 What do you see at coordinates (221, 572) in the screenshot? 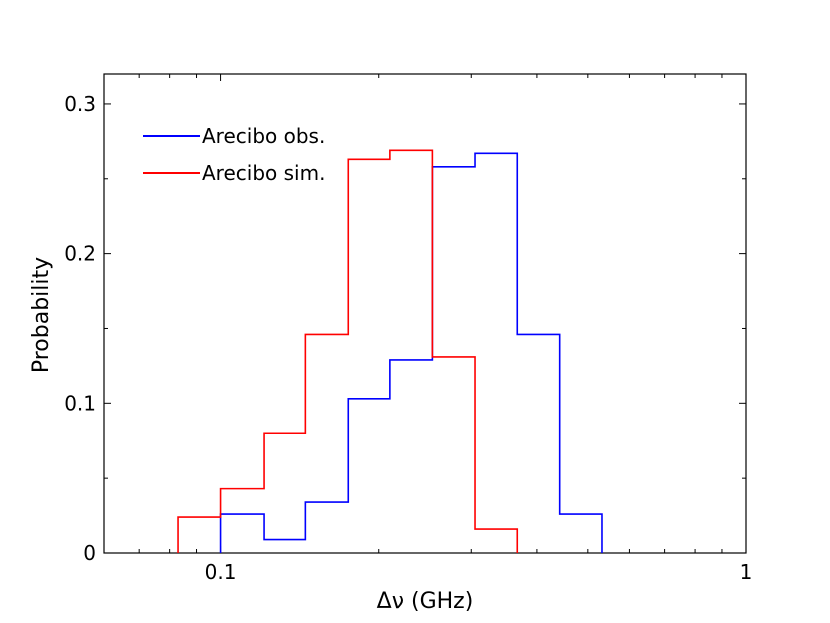
I see `x-tick-label: 0.1` at bounding box center [221, 572].